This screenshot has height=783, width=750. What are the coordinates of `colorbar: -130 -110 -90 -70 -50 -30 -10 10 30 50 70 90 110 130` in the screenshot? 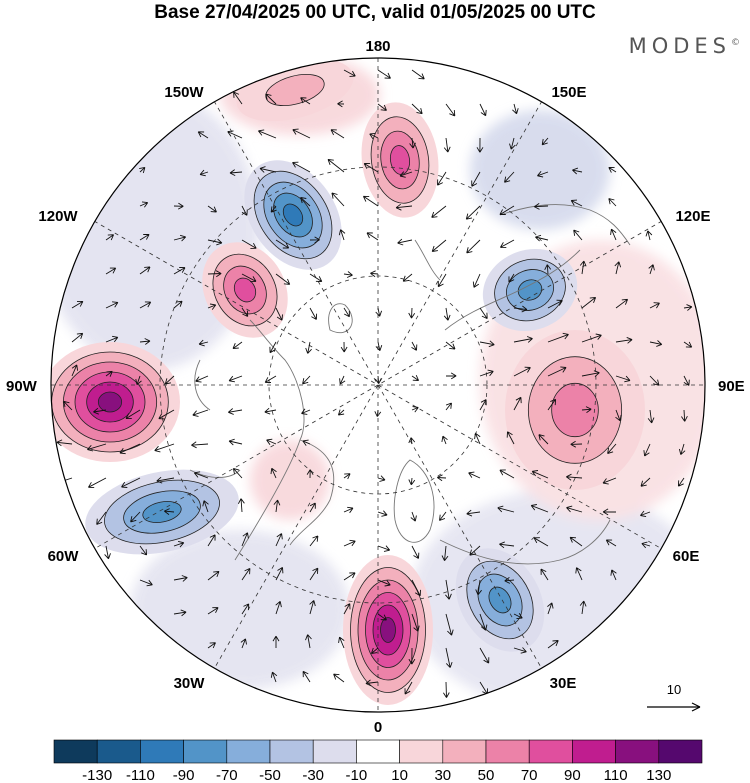 It's located at (378, 761).